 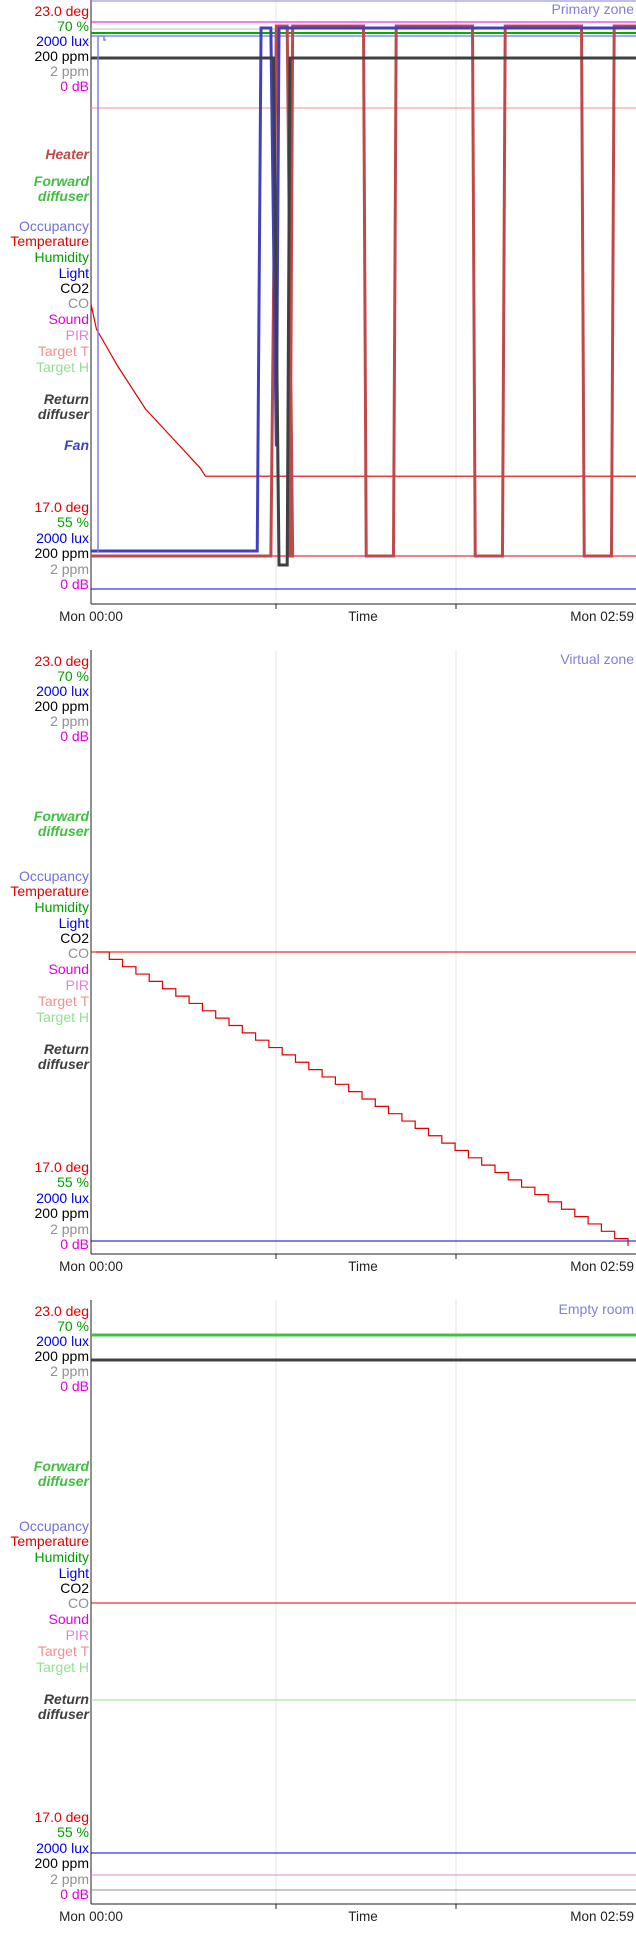 I want to click on y-label: Fan, so click(x=76, y=445).